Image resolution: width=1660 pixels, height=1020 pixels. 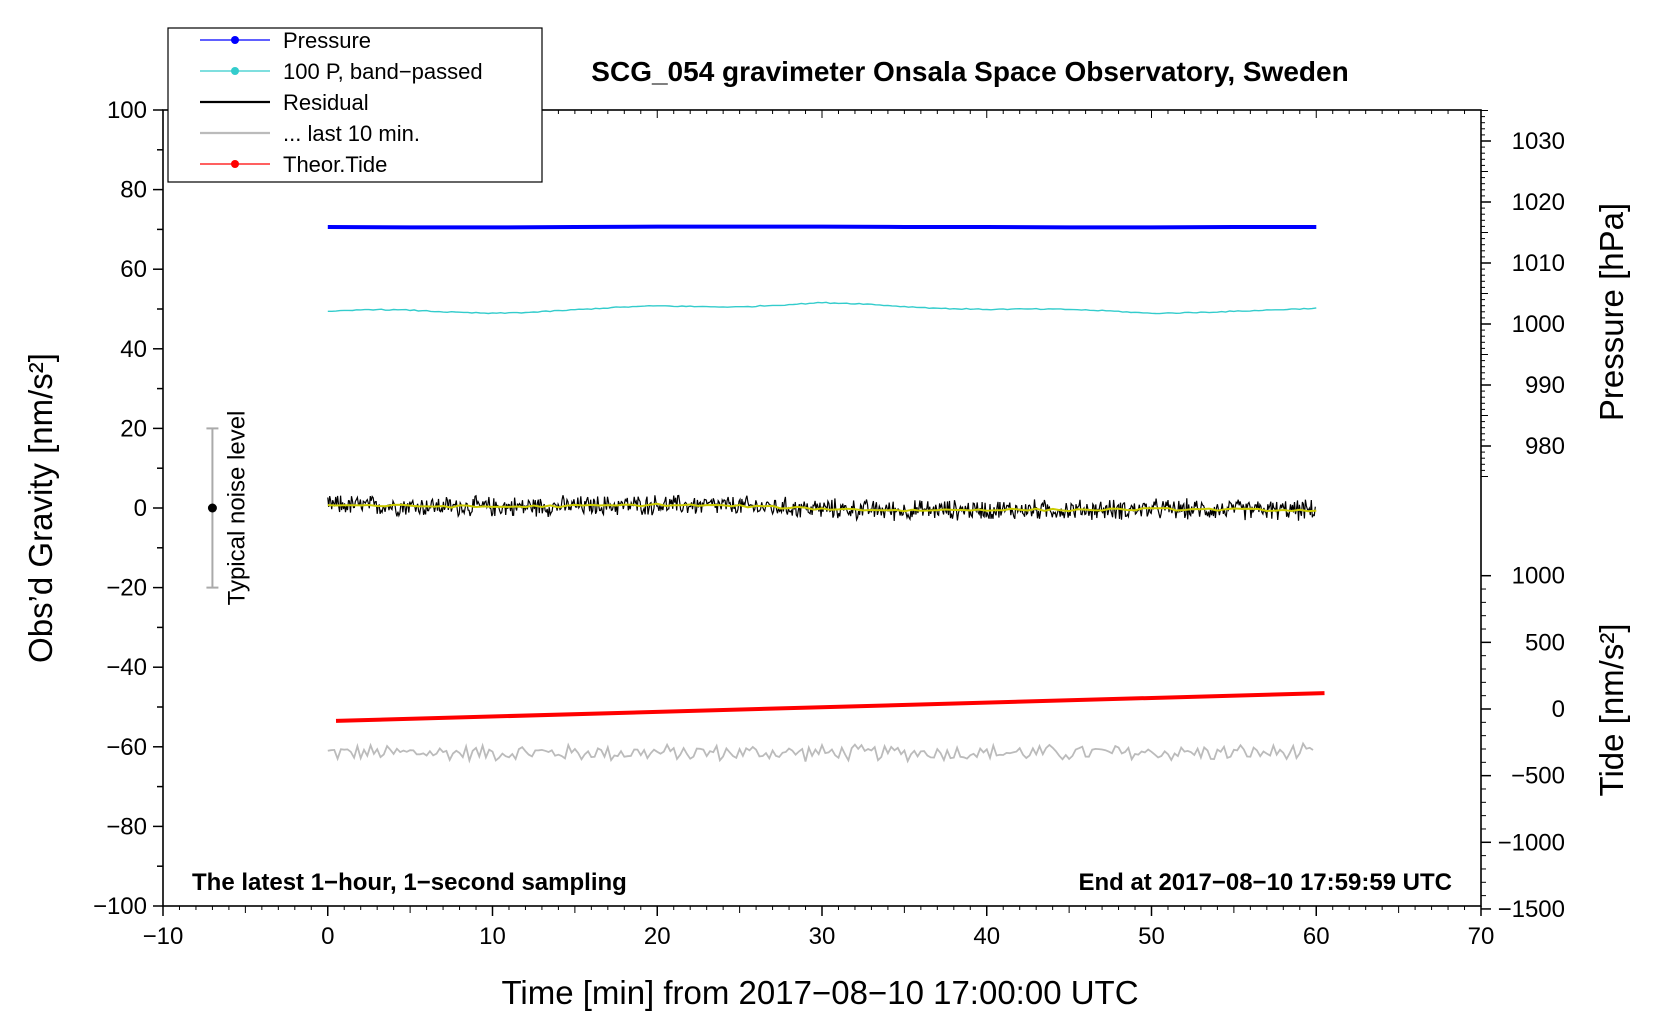 I want to click on y-axis-title-left: Obs’d Gravity [nm/s²], so click(x=40, y=508).